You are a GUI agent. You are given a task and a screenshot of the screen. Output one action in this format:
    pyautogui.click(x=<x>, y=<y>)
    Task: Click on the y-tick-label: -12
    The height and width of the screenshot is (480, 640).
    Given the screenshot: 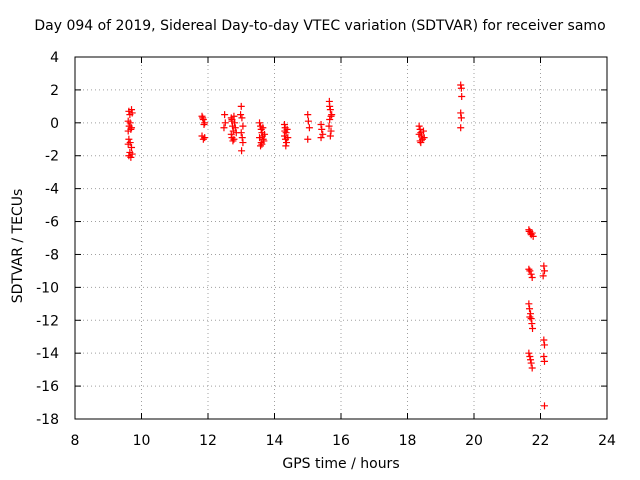 What is the action you would take?
    pyautogui.click(x=47, y=321)
    